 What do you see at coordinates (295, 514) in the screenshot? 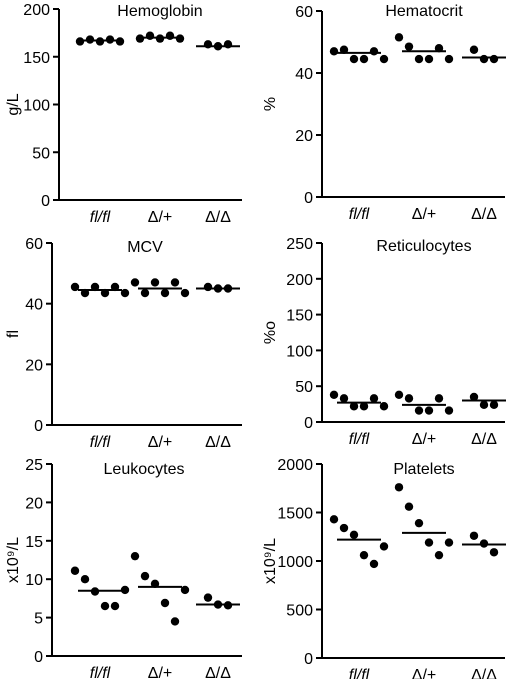
I see `y-tick-label: 1500` at bounding box center [295, 514].